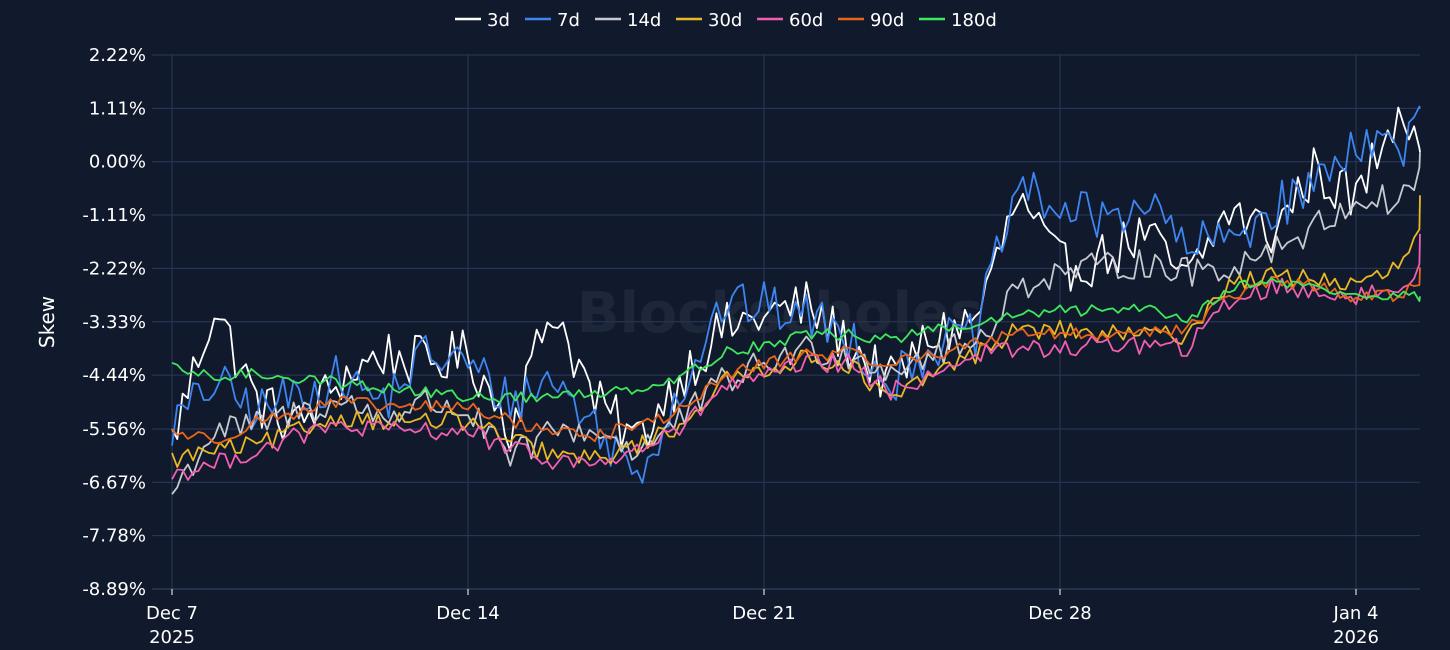  I want to click on legend: 3d 7d 14d 30d 60d 90d 180d, so click(726, 20).